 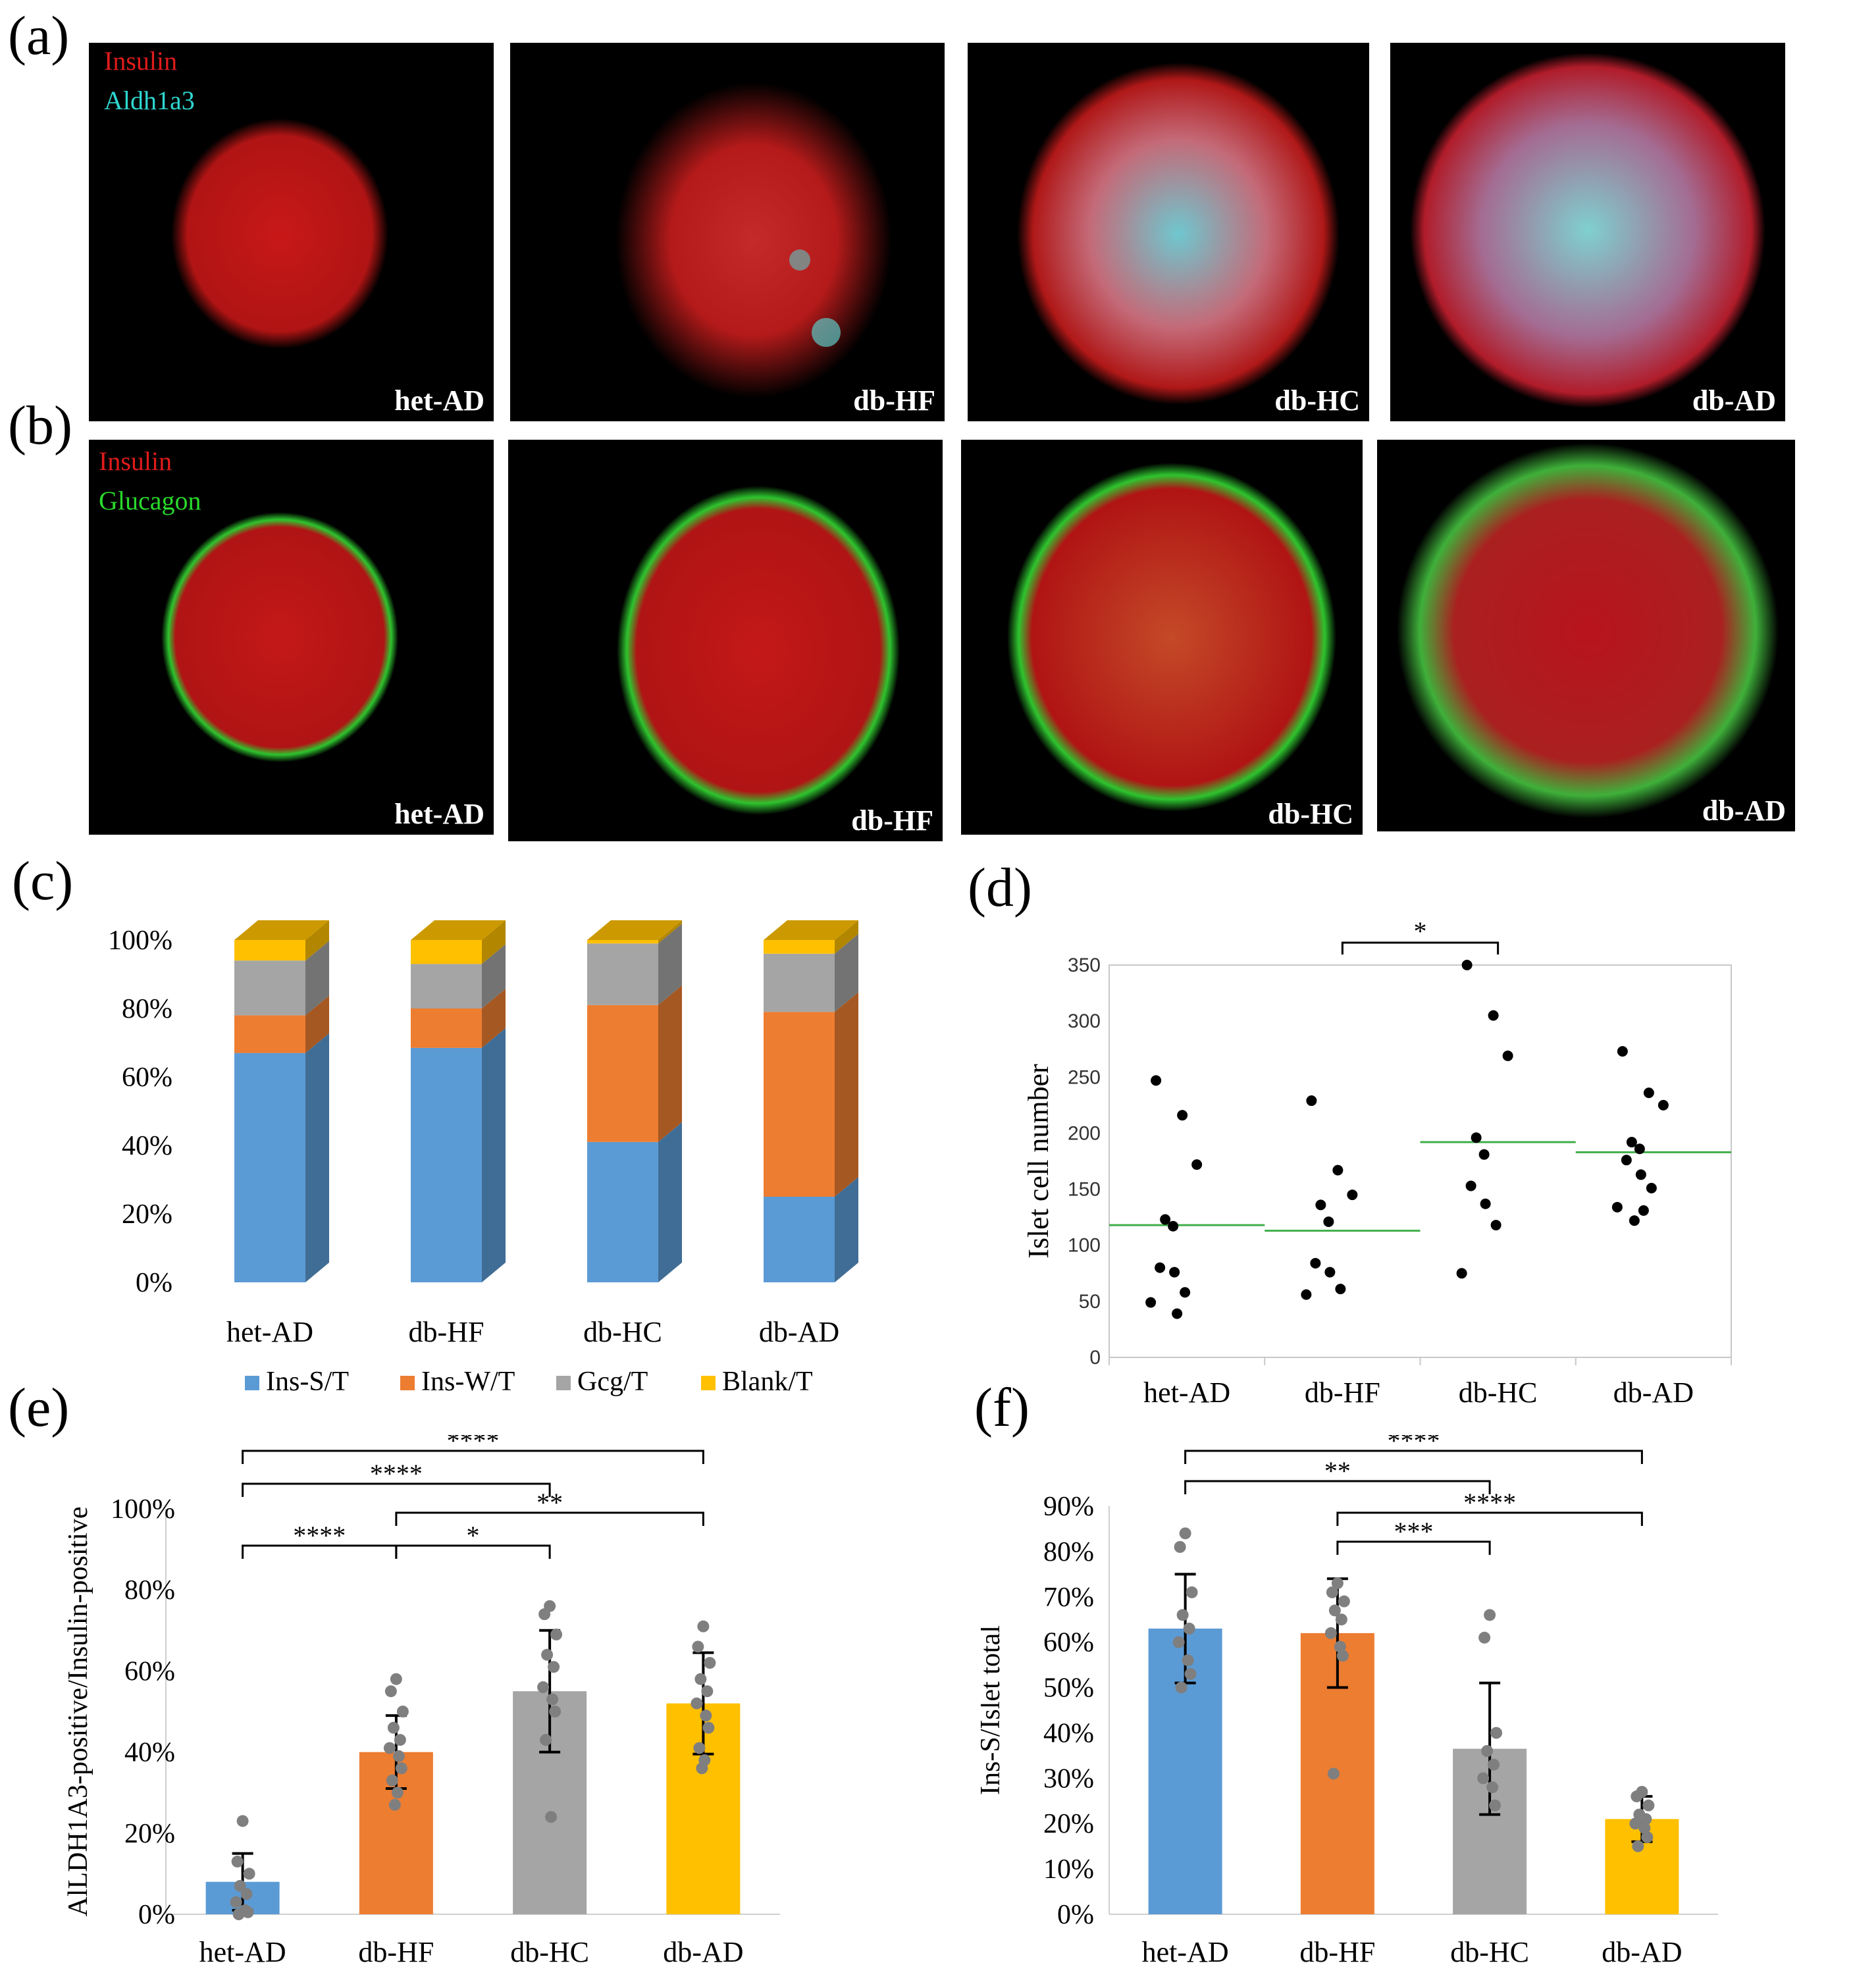 What do you see at coordinates (458, 930) in the screenshot?
I see `bar-top` at bounding box center [458, 930].